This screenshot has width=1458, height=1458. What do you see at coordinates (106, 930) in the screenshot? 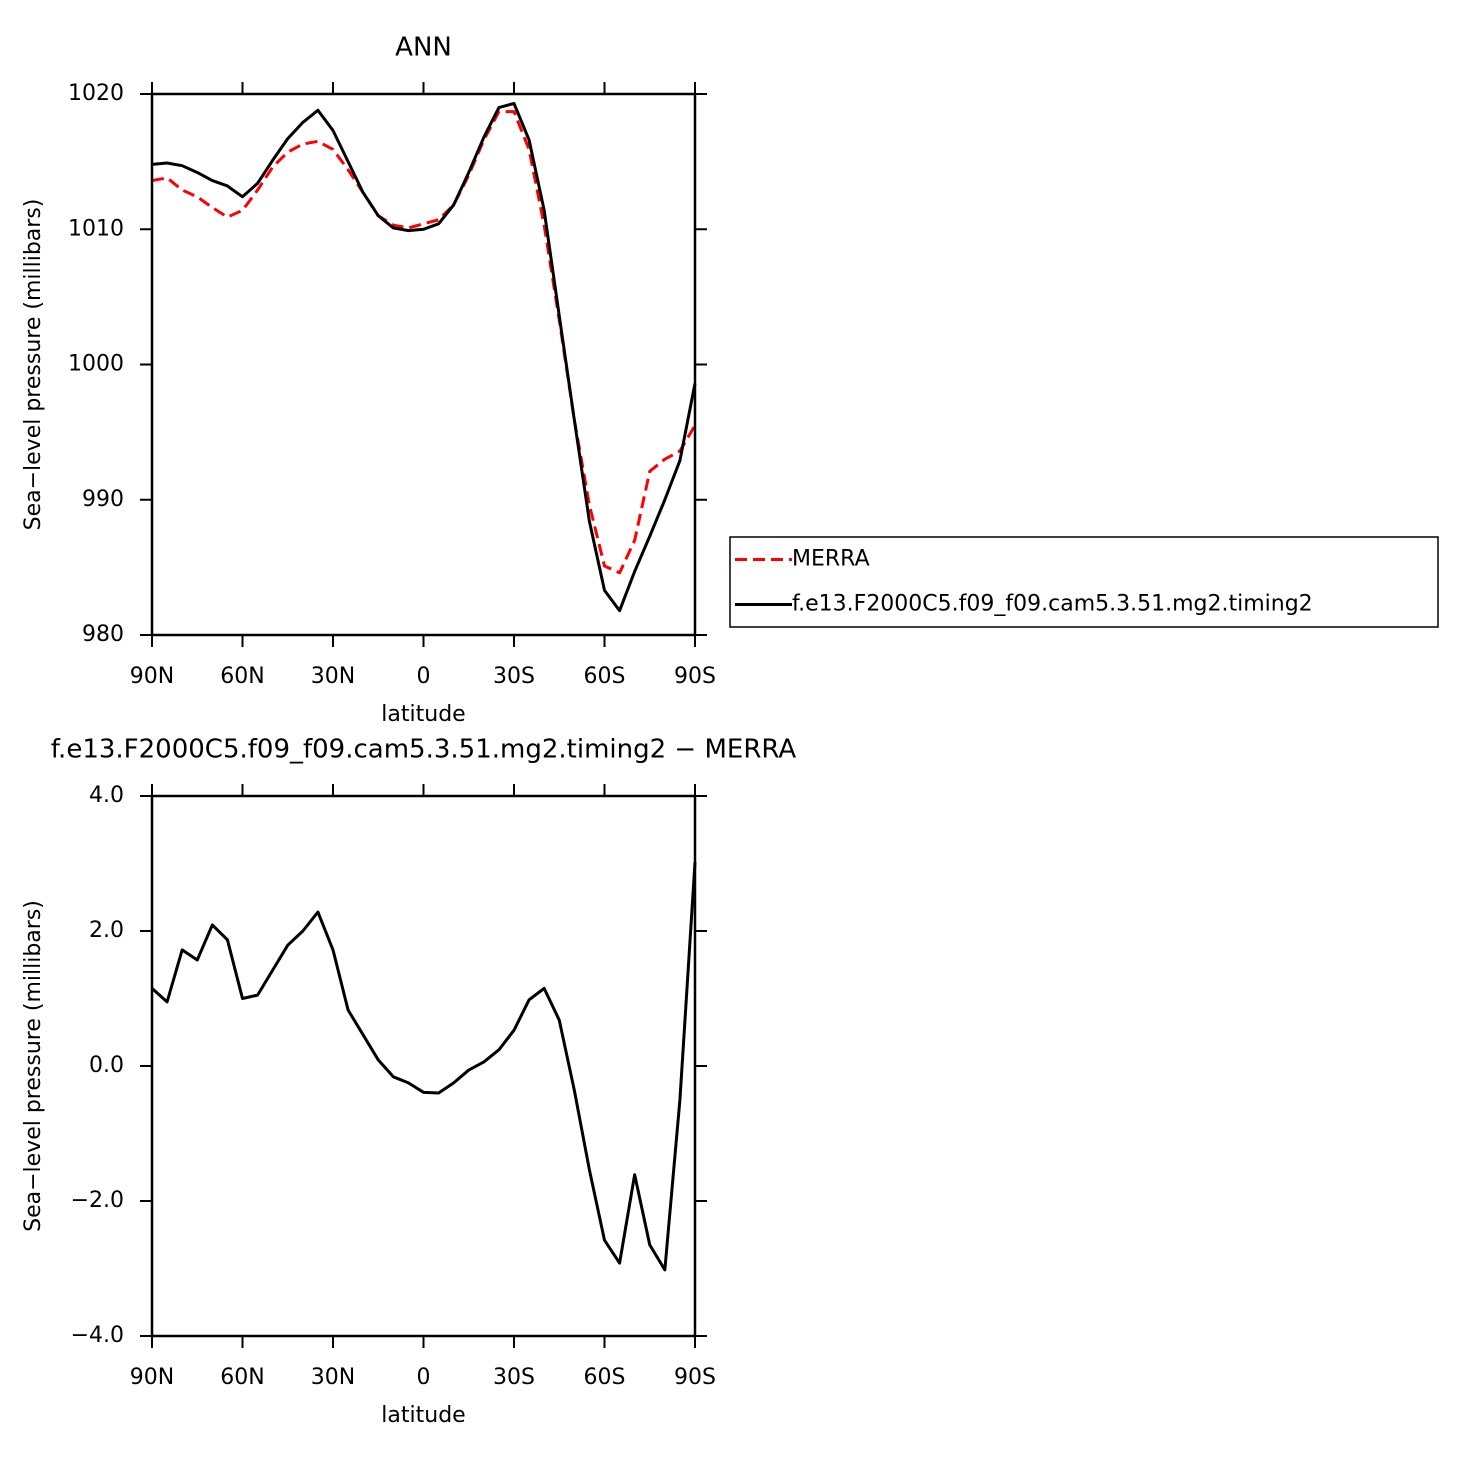
I see `y-tick-label: 2.0` at bounding box center [106, 930].